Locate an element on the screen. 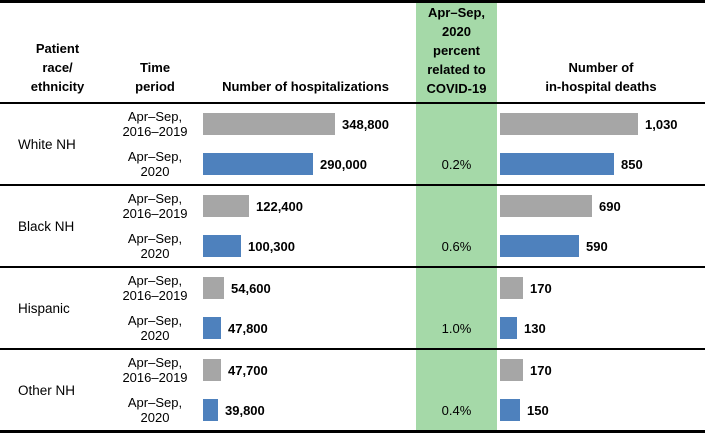 The image size is (705, 437). hospitalizations-cell-prior: 348,800 is located at coordinates (305, 124).